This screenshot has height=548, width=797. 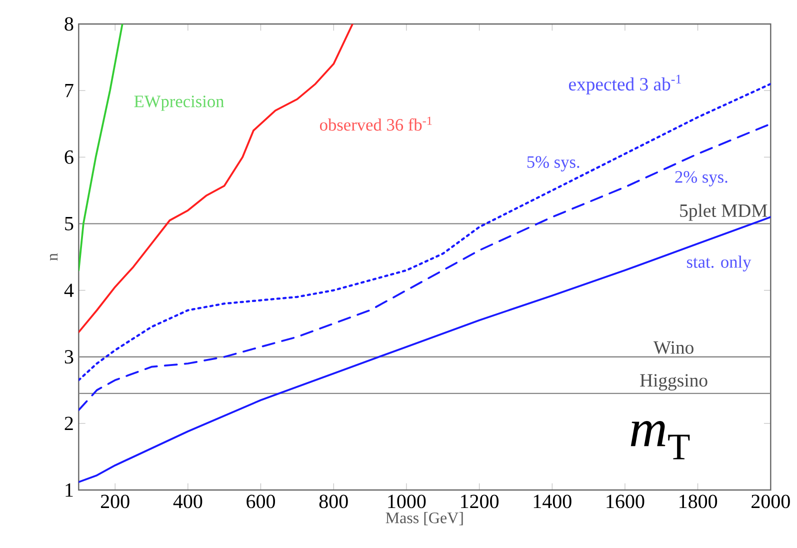 I want to click on y-tick-label: 7, so click(x=69, y=91).